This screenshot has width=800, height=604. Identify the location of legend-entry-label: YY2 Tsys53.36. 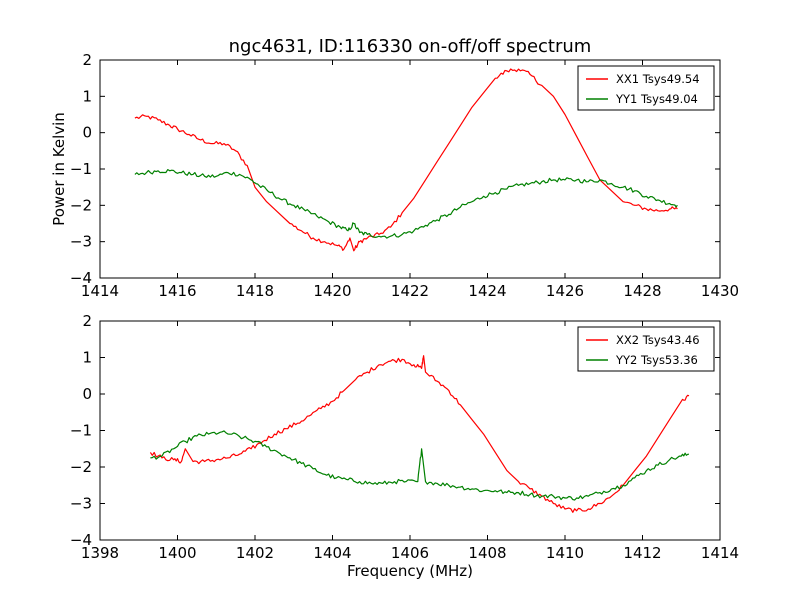
(656, 360).